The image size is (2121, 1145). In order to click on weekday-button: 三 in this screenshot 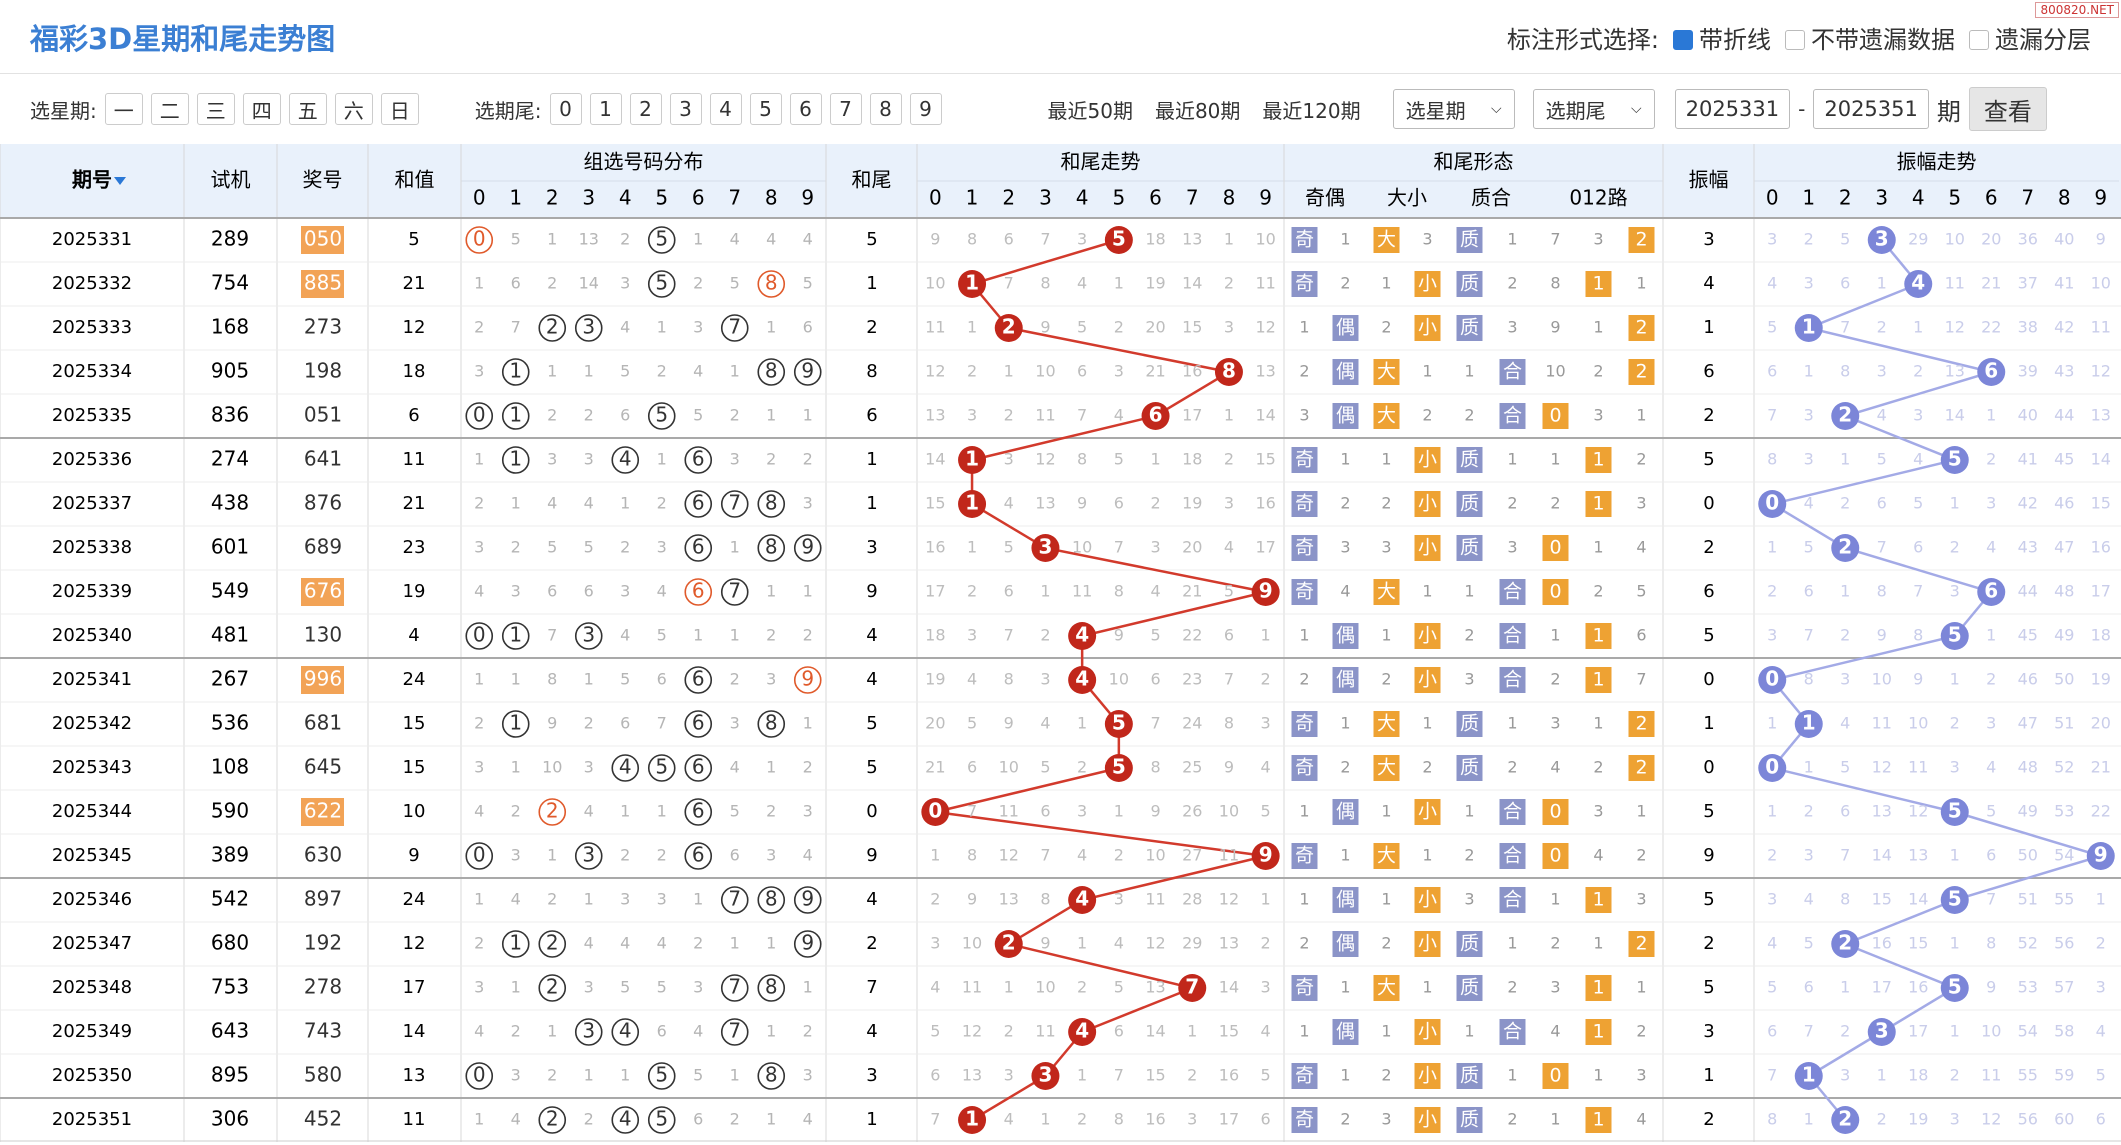, I will do `click(215, 109)`.